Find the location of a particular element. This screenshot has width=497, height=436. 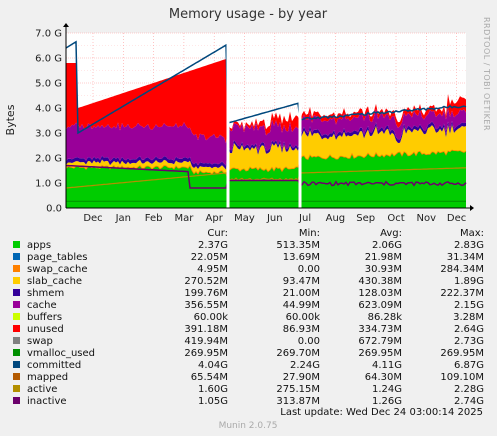

x-tick-label: Aug is located at coordinates (336, 218).